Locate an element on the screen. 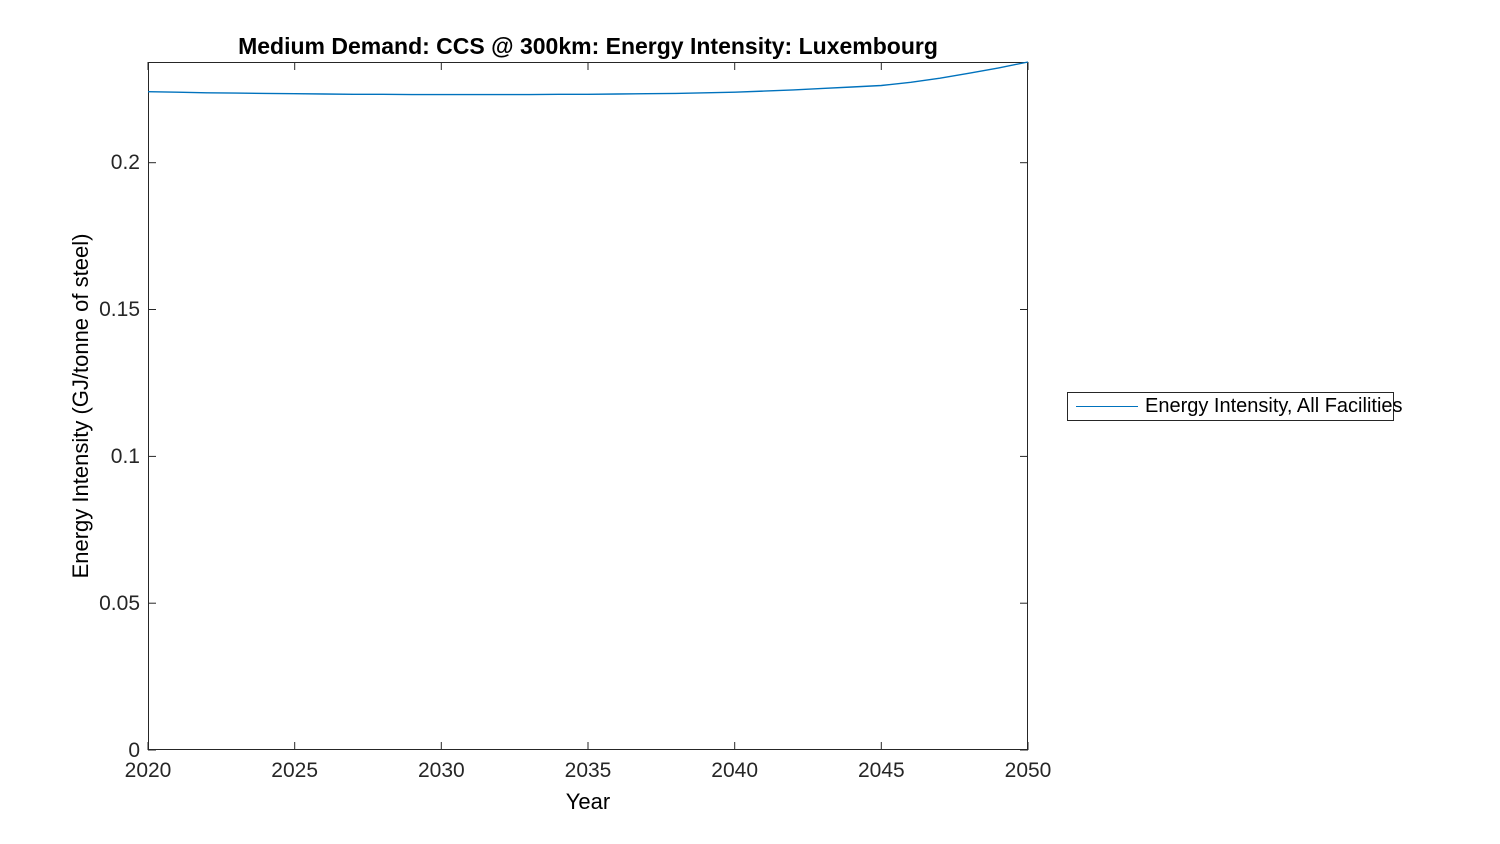  x-tick-label: 2030 is located at coordinates (441, 770).